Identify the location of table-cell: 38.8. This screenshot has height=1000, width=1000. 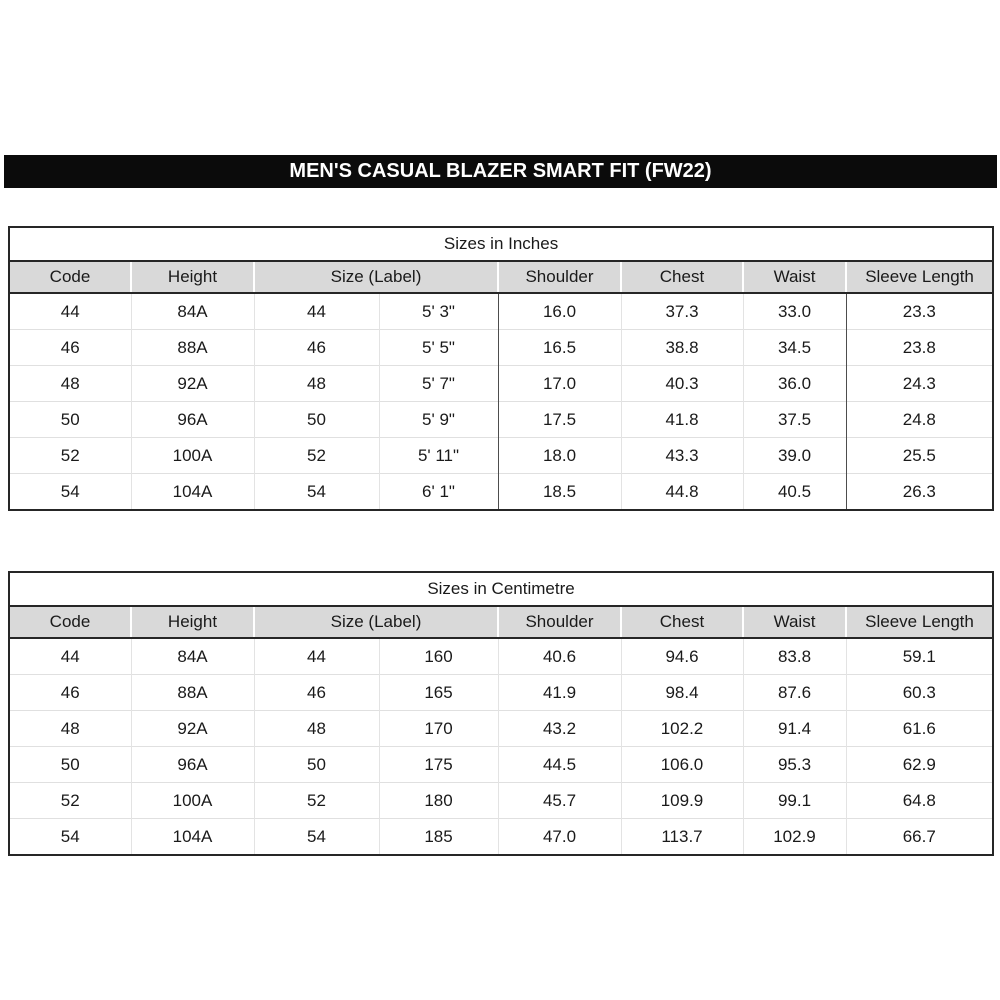
(681, 347).